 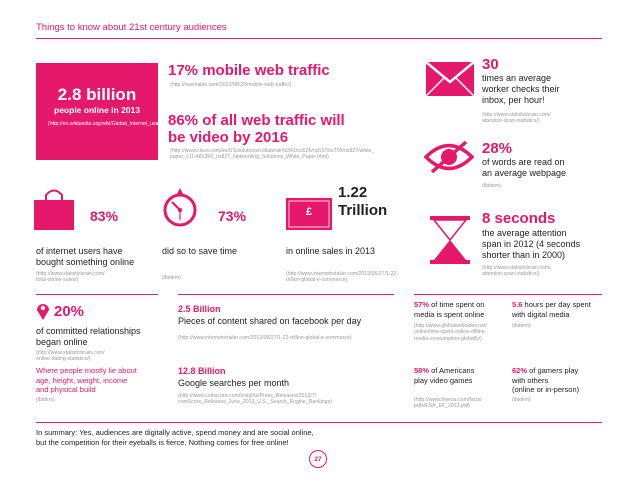 I want to click on emails-source-line1: (http://www.statisticbrain.com/, so click(x=516, y=115).